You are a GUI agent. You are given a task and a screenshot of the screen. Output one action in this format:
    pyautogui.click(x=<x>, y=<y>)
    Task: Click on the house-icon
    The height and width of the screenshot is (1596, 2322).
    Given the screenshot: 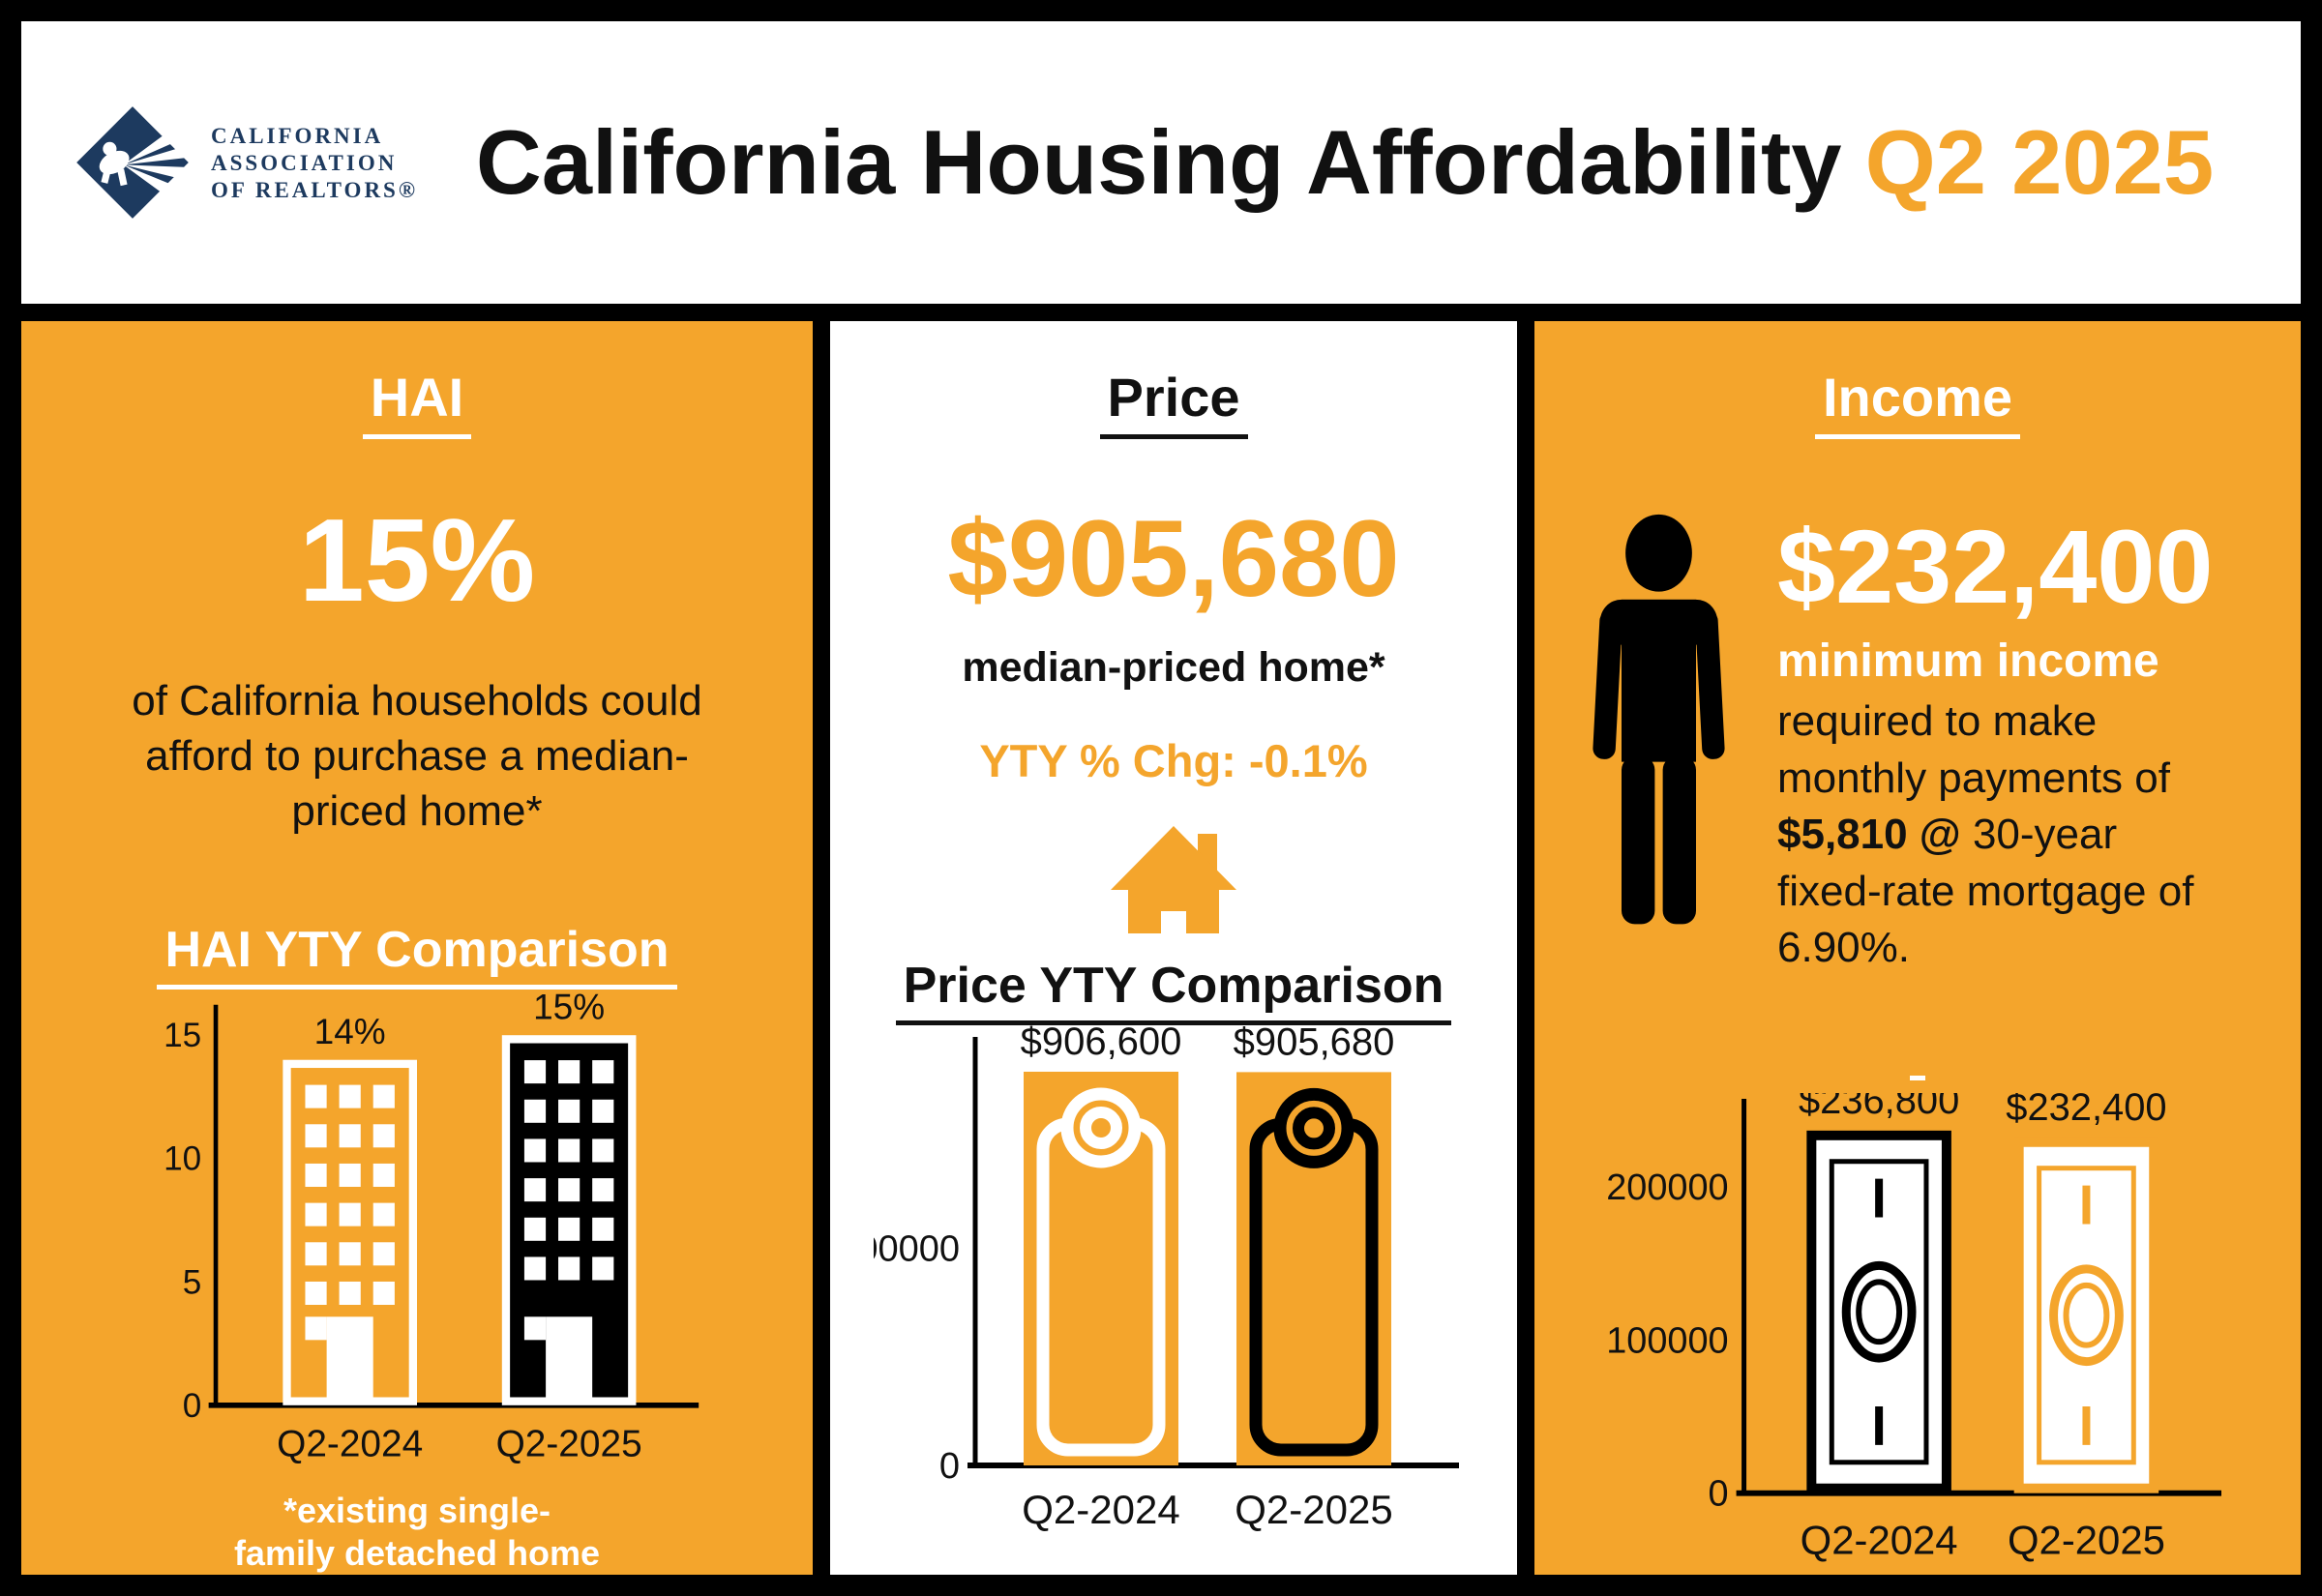 What is the action you would take?
    pyautogui.click(x=1173, y=879)
    